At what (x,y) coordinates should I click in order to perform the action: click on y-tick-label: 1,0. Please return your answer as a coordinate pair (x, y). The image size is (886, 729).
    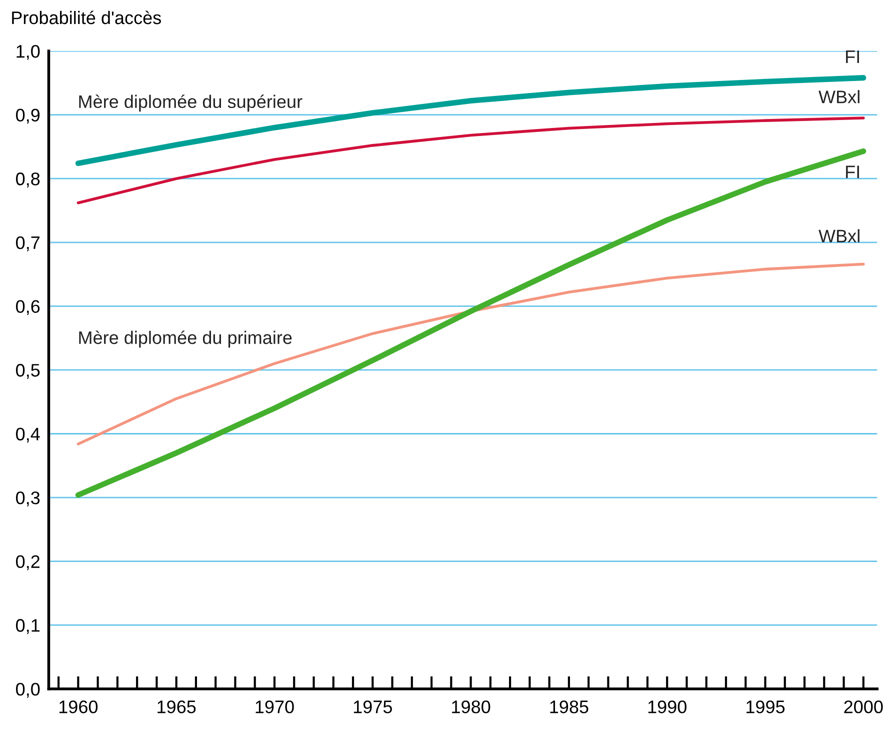
    Looking at the image, I should click on (28, 52).